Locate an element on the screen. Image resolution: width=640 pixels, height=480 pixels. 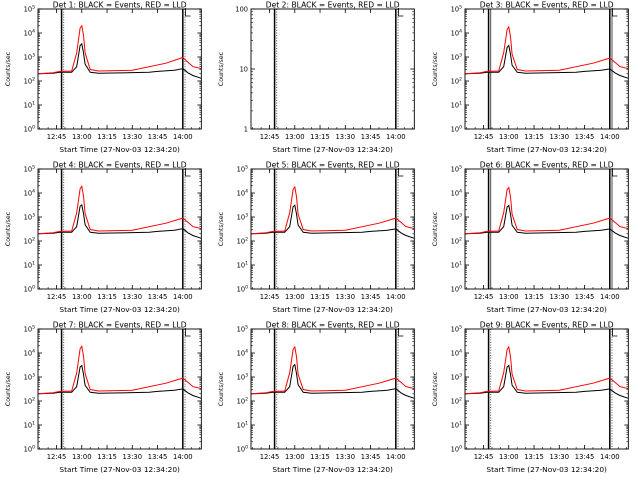
panel-title: Det 3: BLACK = Events, RED = LLD is located at coordinates (547, 5).